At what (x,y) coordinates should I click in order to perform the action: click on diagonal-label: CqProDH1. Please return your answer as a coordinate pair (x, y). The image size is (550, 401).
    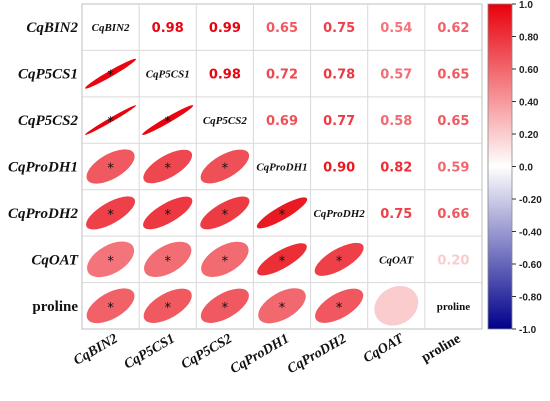
    Looking at the image, I should click on (281, 168).